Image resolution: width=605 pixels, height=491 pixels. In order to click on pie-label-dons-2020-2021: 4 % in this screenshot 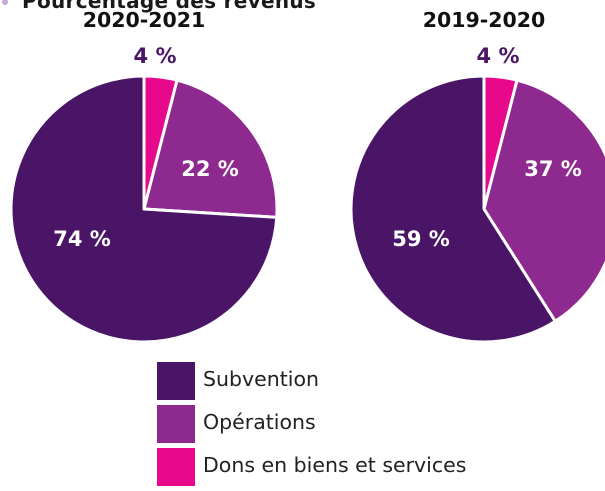, I will do `click(155, 56)`.